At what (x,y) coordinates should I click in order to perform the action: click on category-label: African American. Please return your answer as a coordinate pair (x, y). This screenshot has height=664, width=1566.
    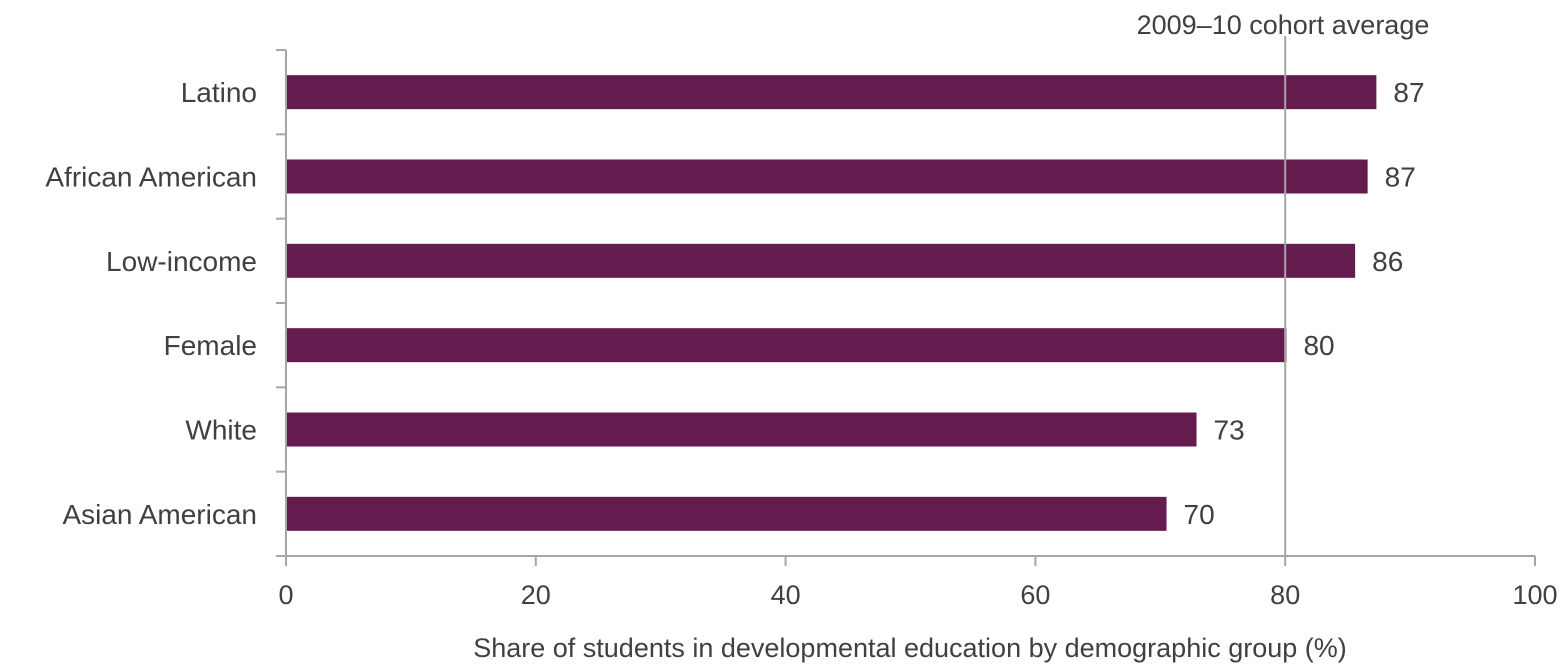
    Looking at the image, I should click on (151, 177).